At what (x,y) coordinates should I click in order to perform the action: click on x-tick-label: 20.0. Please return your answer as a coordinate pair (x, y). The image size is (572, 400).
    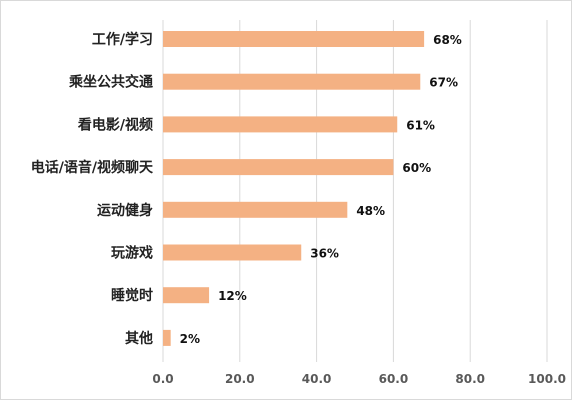
    Looking at the image, I should click on (240, 379).